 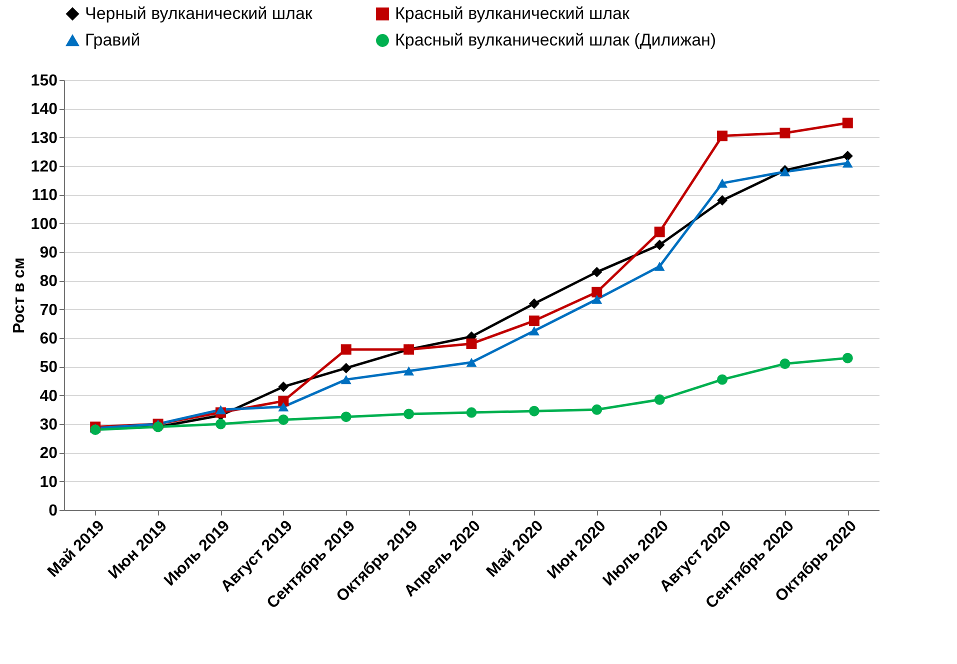 What do you see at coordinates (44, 224) in the screenshot?
I see `y-tick-label: 100` at bounding box center [44, 224].